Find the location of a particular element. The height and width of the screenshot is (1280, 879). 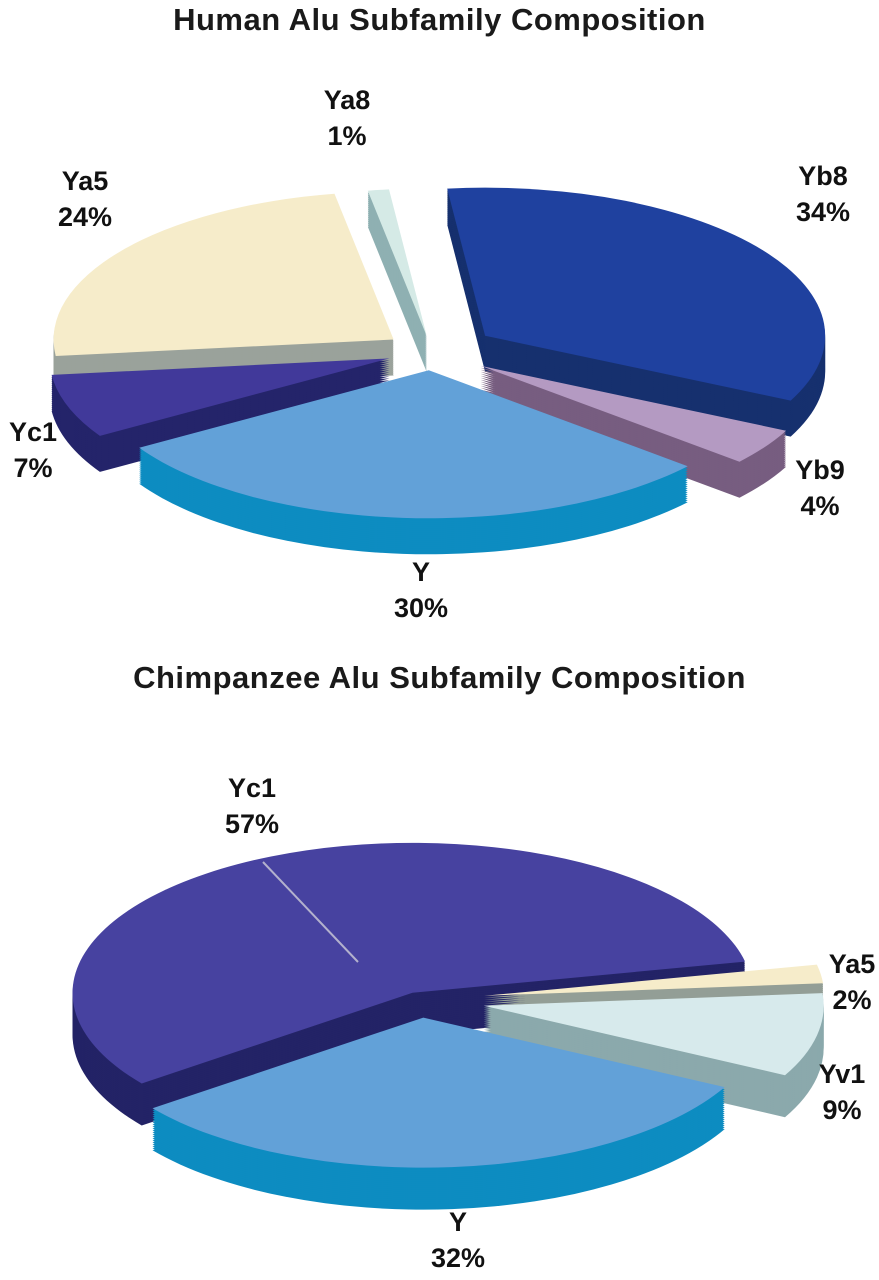

slice-label-chimpanzee-Yc1: Yc1 57% is located at coordinates (252, 806).